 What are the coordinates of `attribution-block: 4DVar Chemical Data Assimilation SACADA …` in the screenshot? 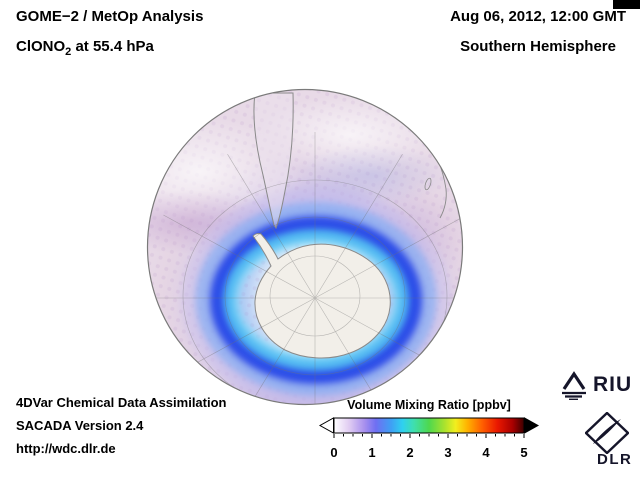 It's located at (121, 429).